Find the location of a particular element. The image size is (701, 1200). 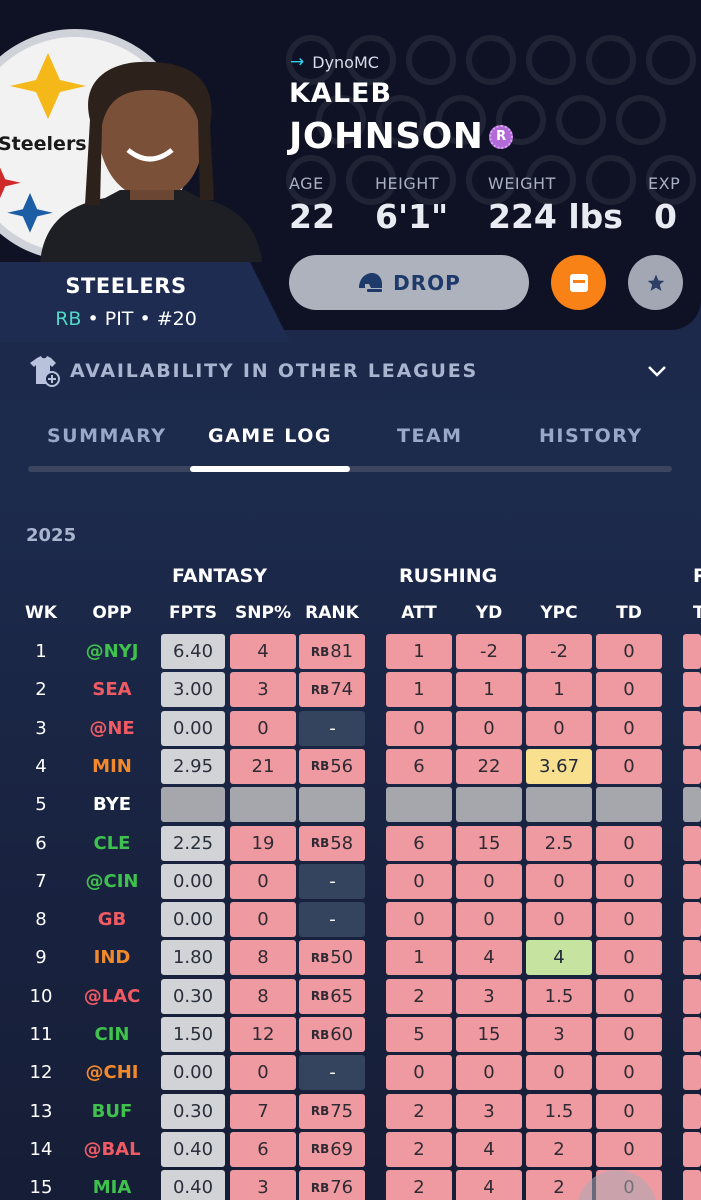

opponent-cell: IND is located at coordinates (112, 958).